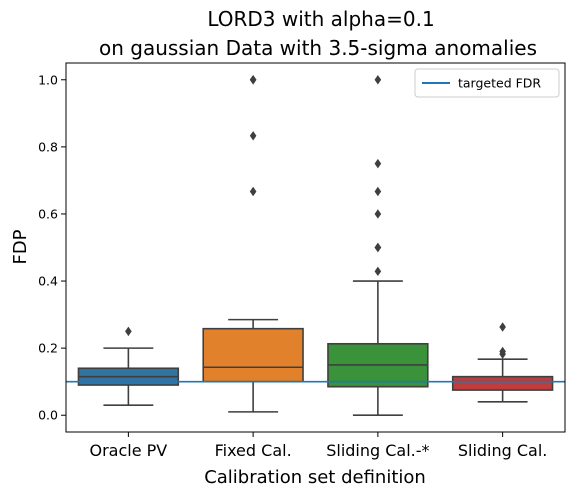  Describe the element at coordinates (48, 281) in the screenshot. I see `y-tick-label: 0.4` at that location.